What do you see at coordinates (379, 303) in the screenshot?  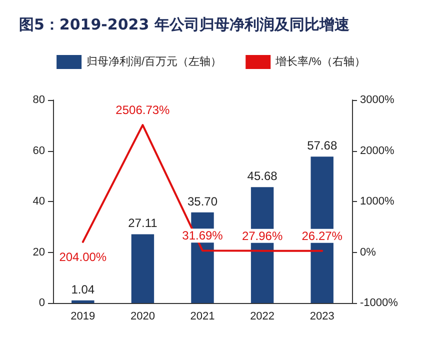 I see `y2-tick-label: -1000%` at bounding box center [379, 303].